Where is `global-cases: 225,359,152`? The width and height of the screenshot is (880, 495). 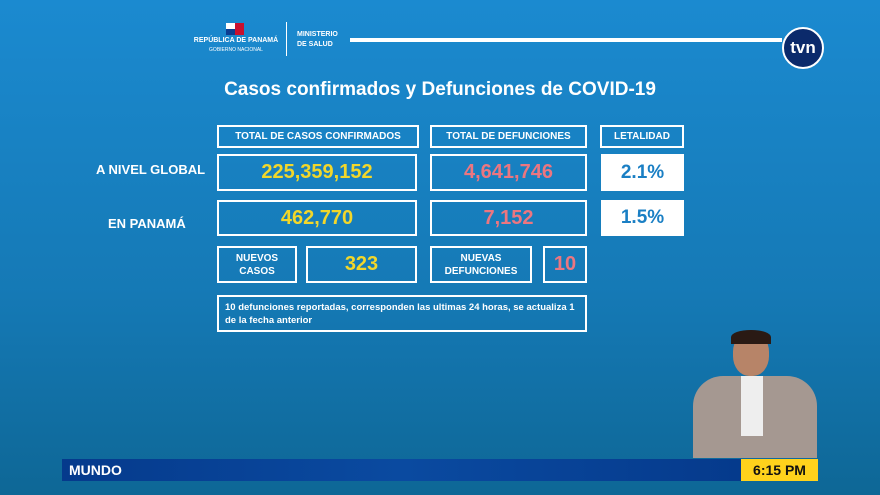
global-cases: 225,359,152 is located at coordinates (317, 172).